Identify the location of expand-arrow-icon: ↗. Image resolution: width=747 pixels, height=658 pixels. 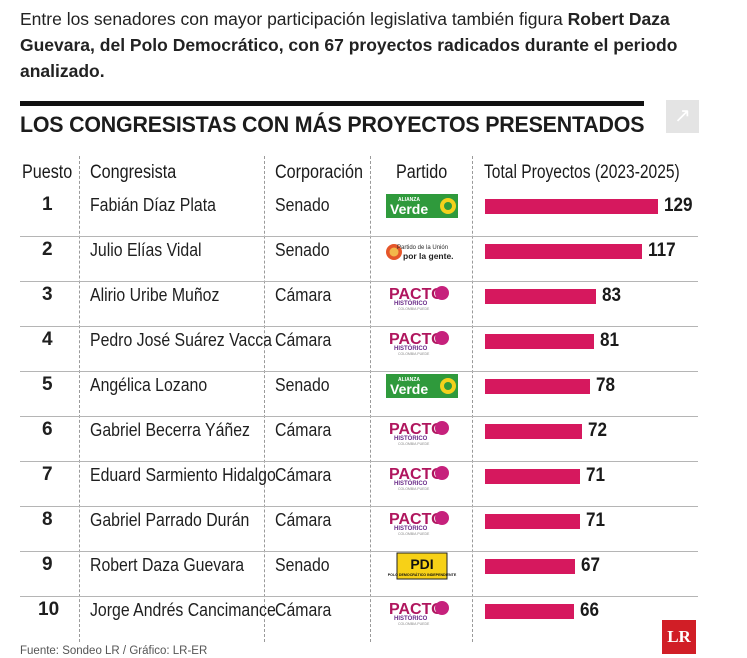
(682, 116).